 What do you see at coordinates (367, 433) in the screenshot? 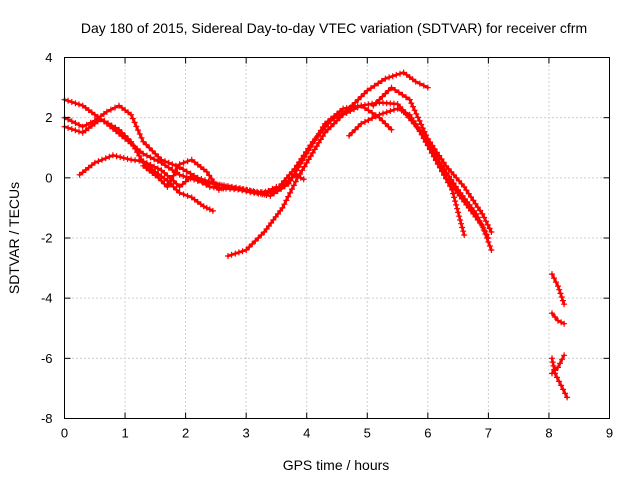
I see `x-tick-label: 5` at bounding box center [367, 433].